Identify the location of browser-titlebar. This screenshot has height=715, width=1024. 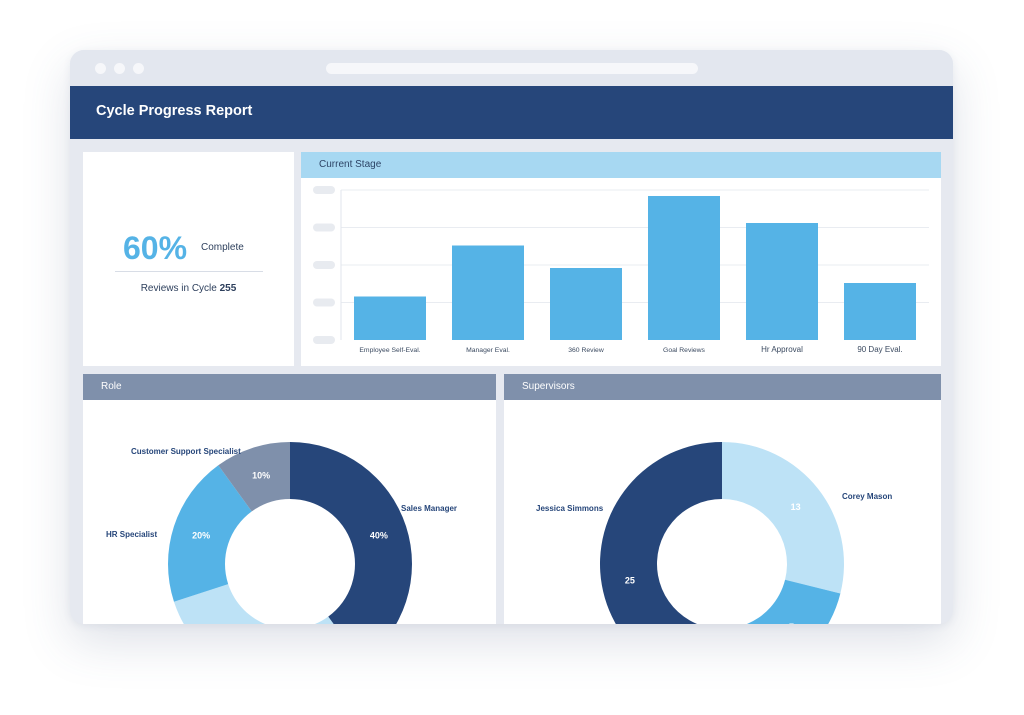
(511, 68).